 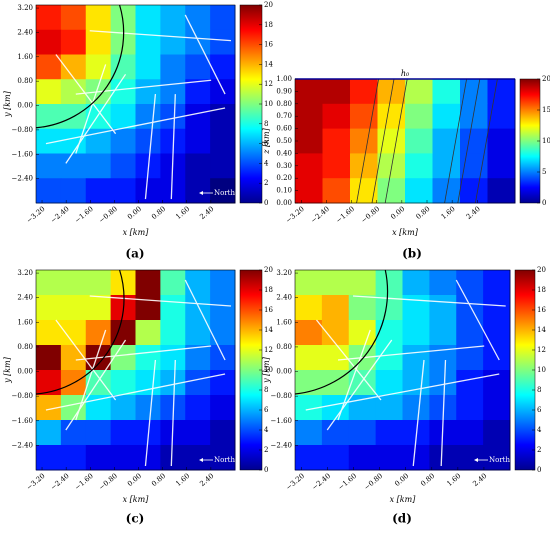 What do you see at coordinates (499, 460) in the screenshot?
I see `north-label: North` at bounding box center [499, 460].